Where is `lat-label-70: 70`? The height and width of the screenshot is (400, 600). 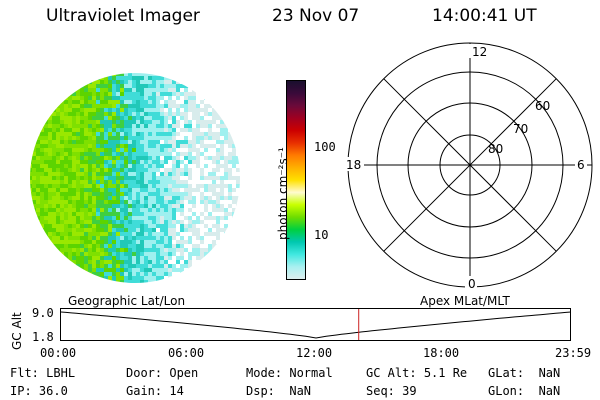 lat-label-70: 70 is located at coordinates (520, 129).